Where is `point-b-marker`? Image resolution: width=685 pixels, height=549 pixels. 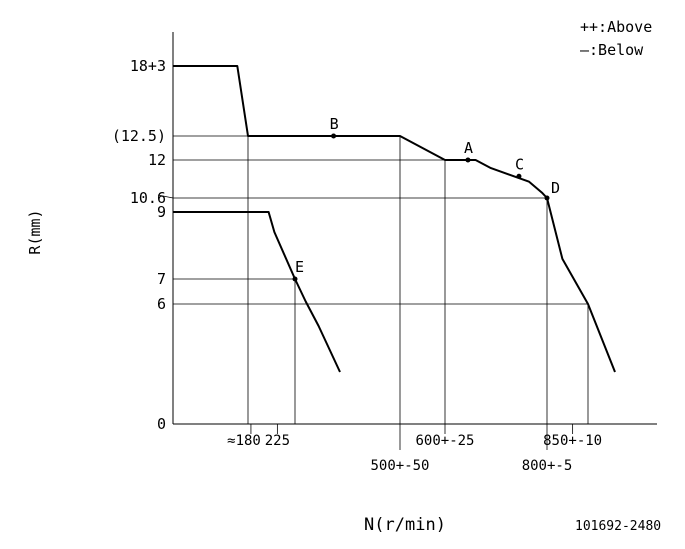 point-b-marker is located at coordinates (334, 136).